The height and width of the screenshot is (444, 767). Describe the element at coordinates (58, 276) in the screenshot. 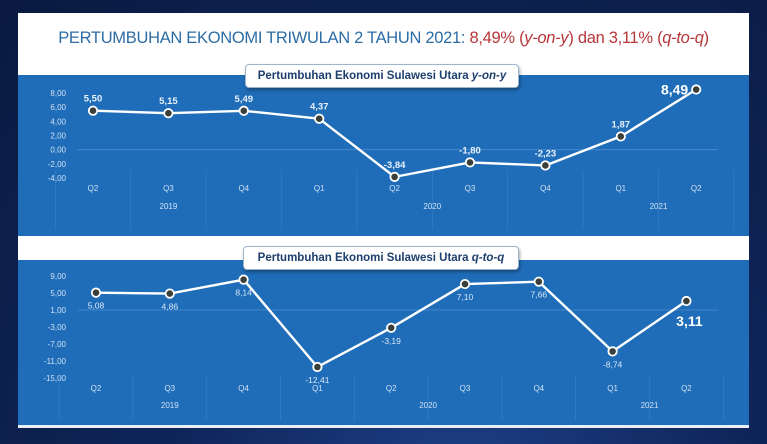

I see `y-tick-label: 9,00` at that location.